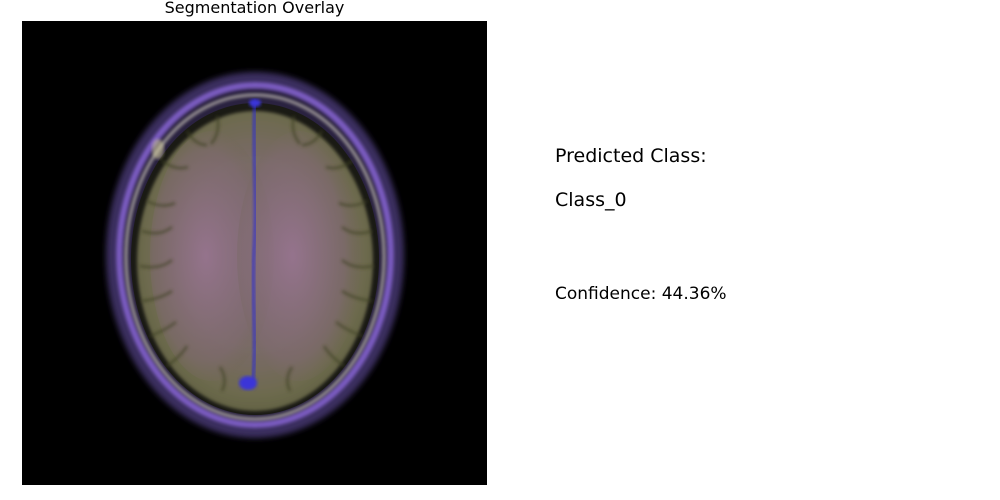  Describe the element at coordinates (641, 294) in the screenshot. I see `confidence-label: Confidence: 44.36%` at that location.